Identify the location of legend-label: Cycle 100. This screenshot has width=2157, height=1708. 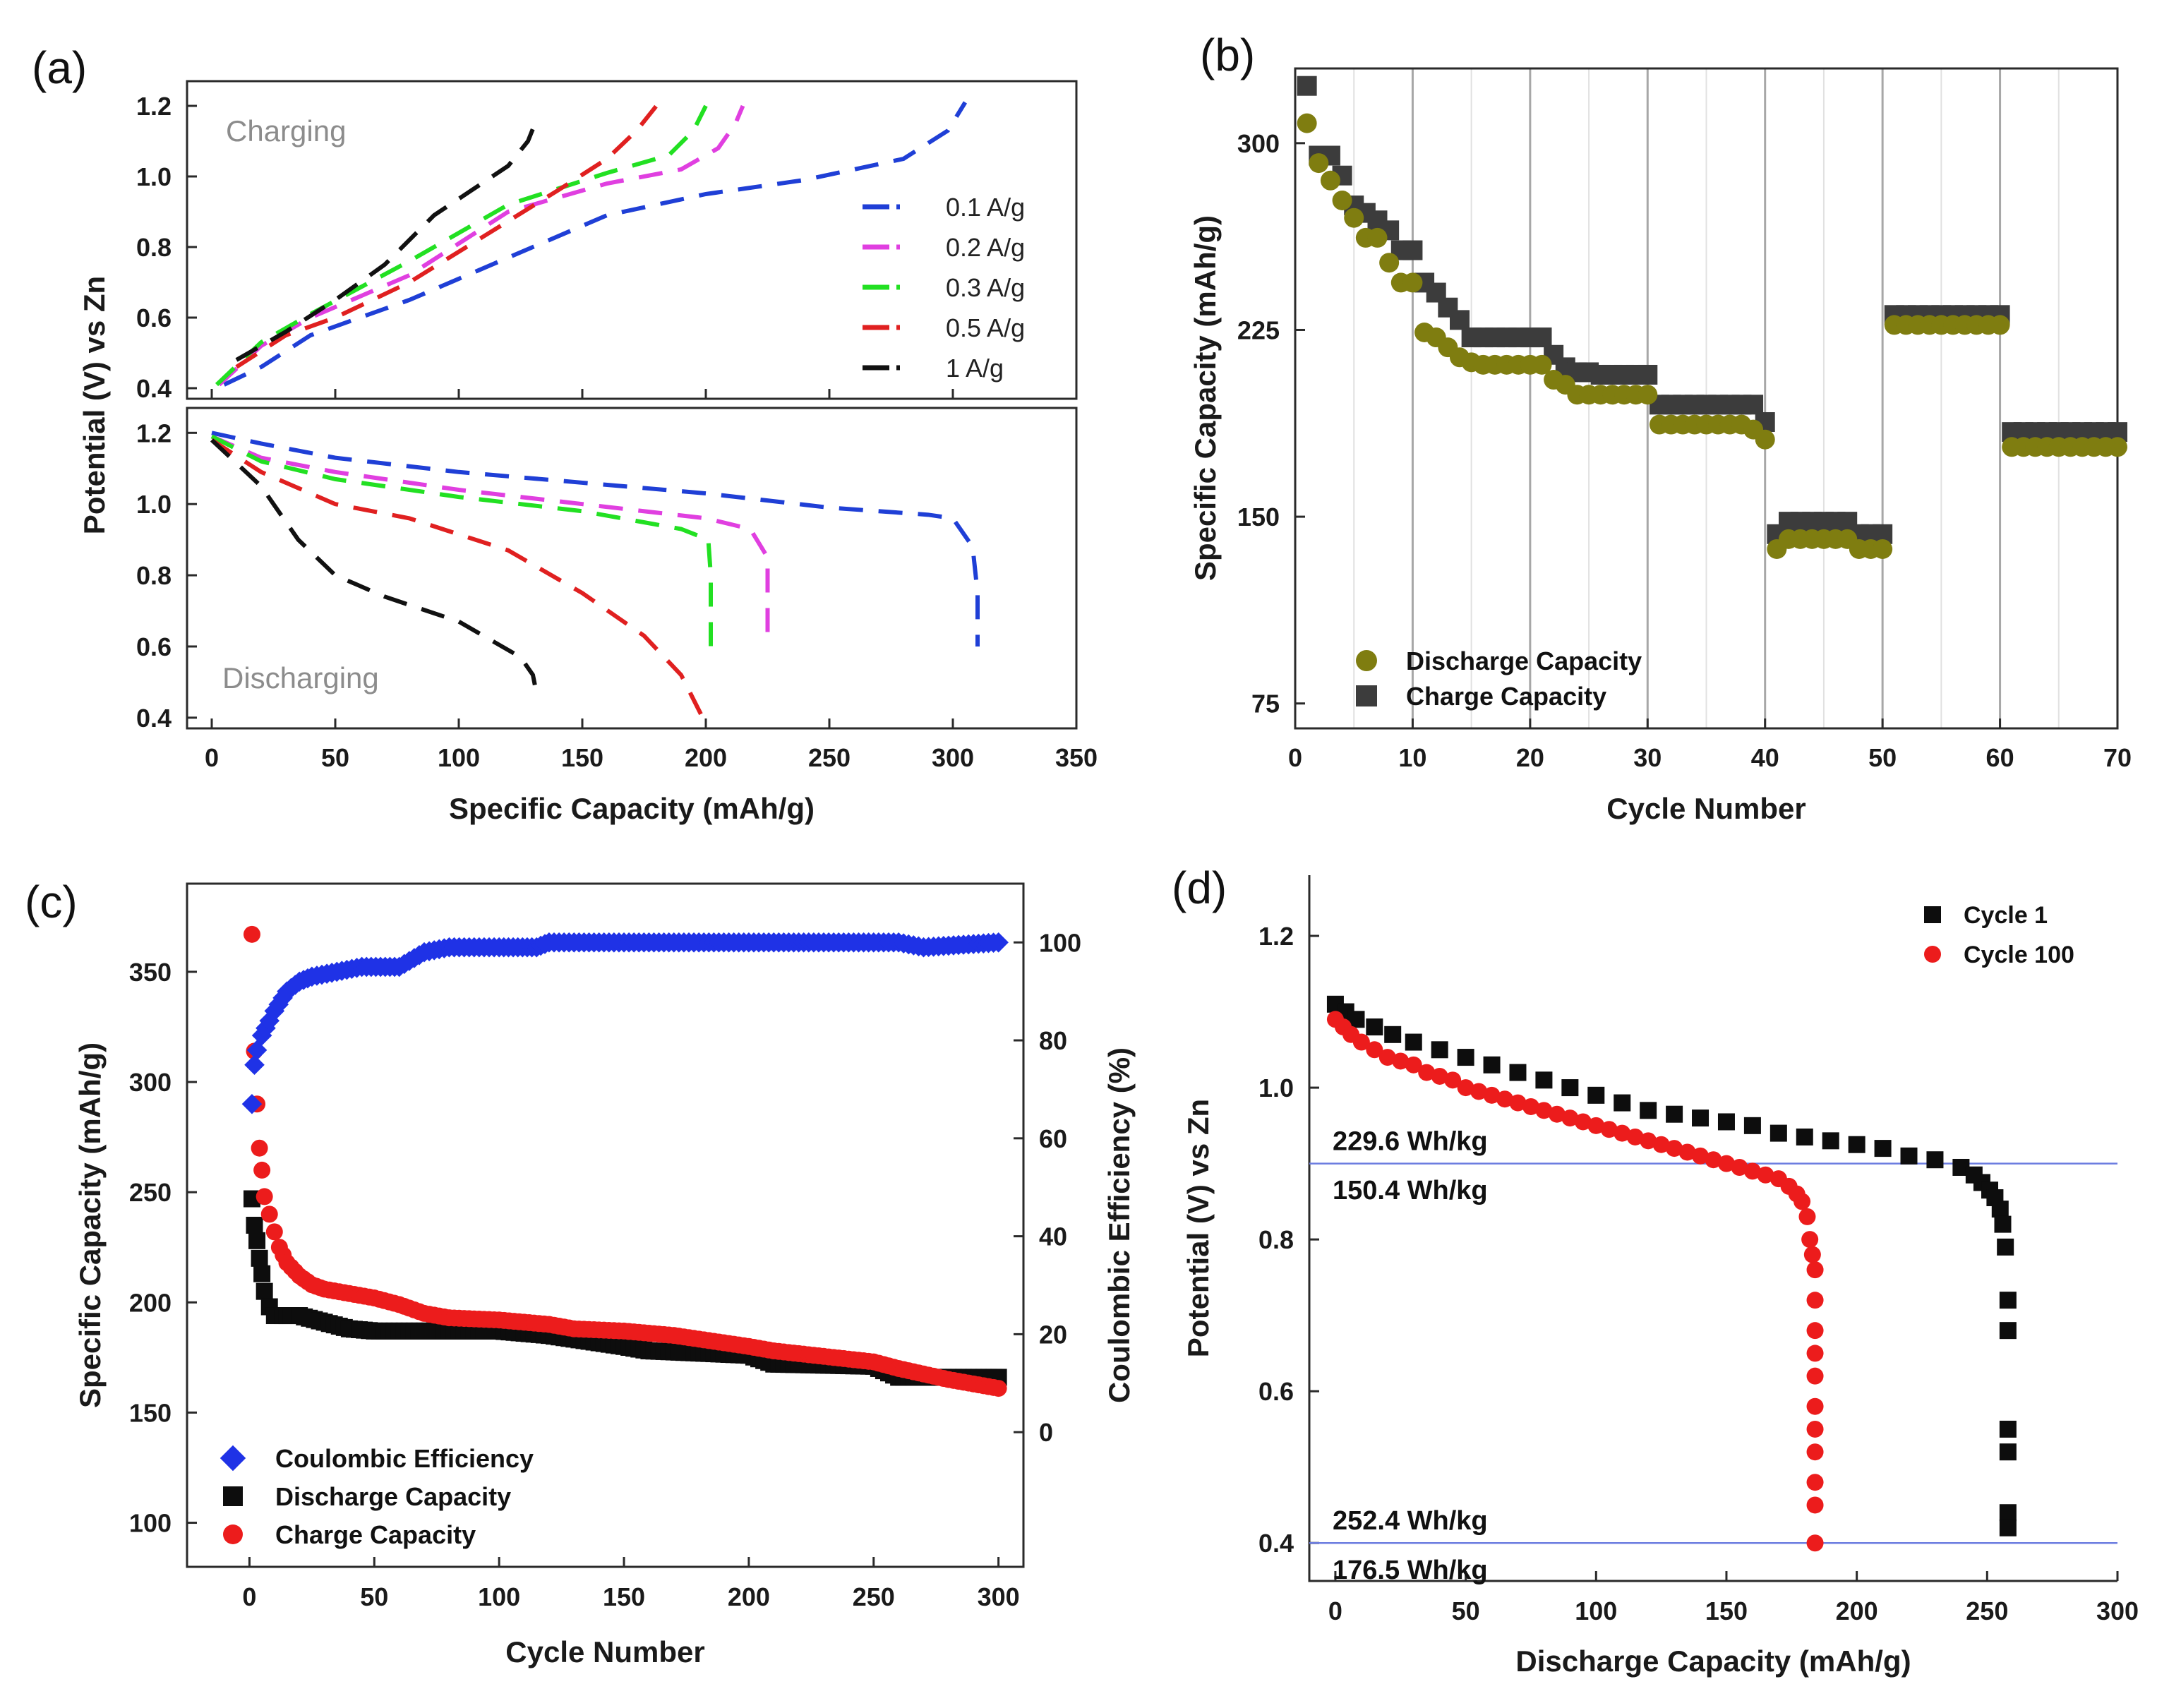
(2019, 955).